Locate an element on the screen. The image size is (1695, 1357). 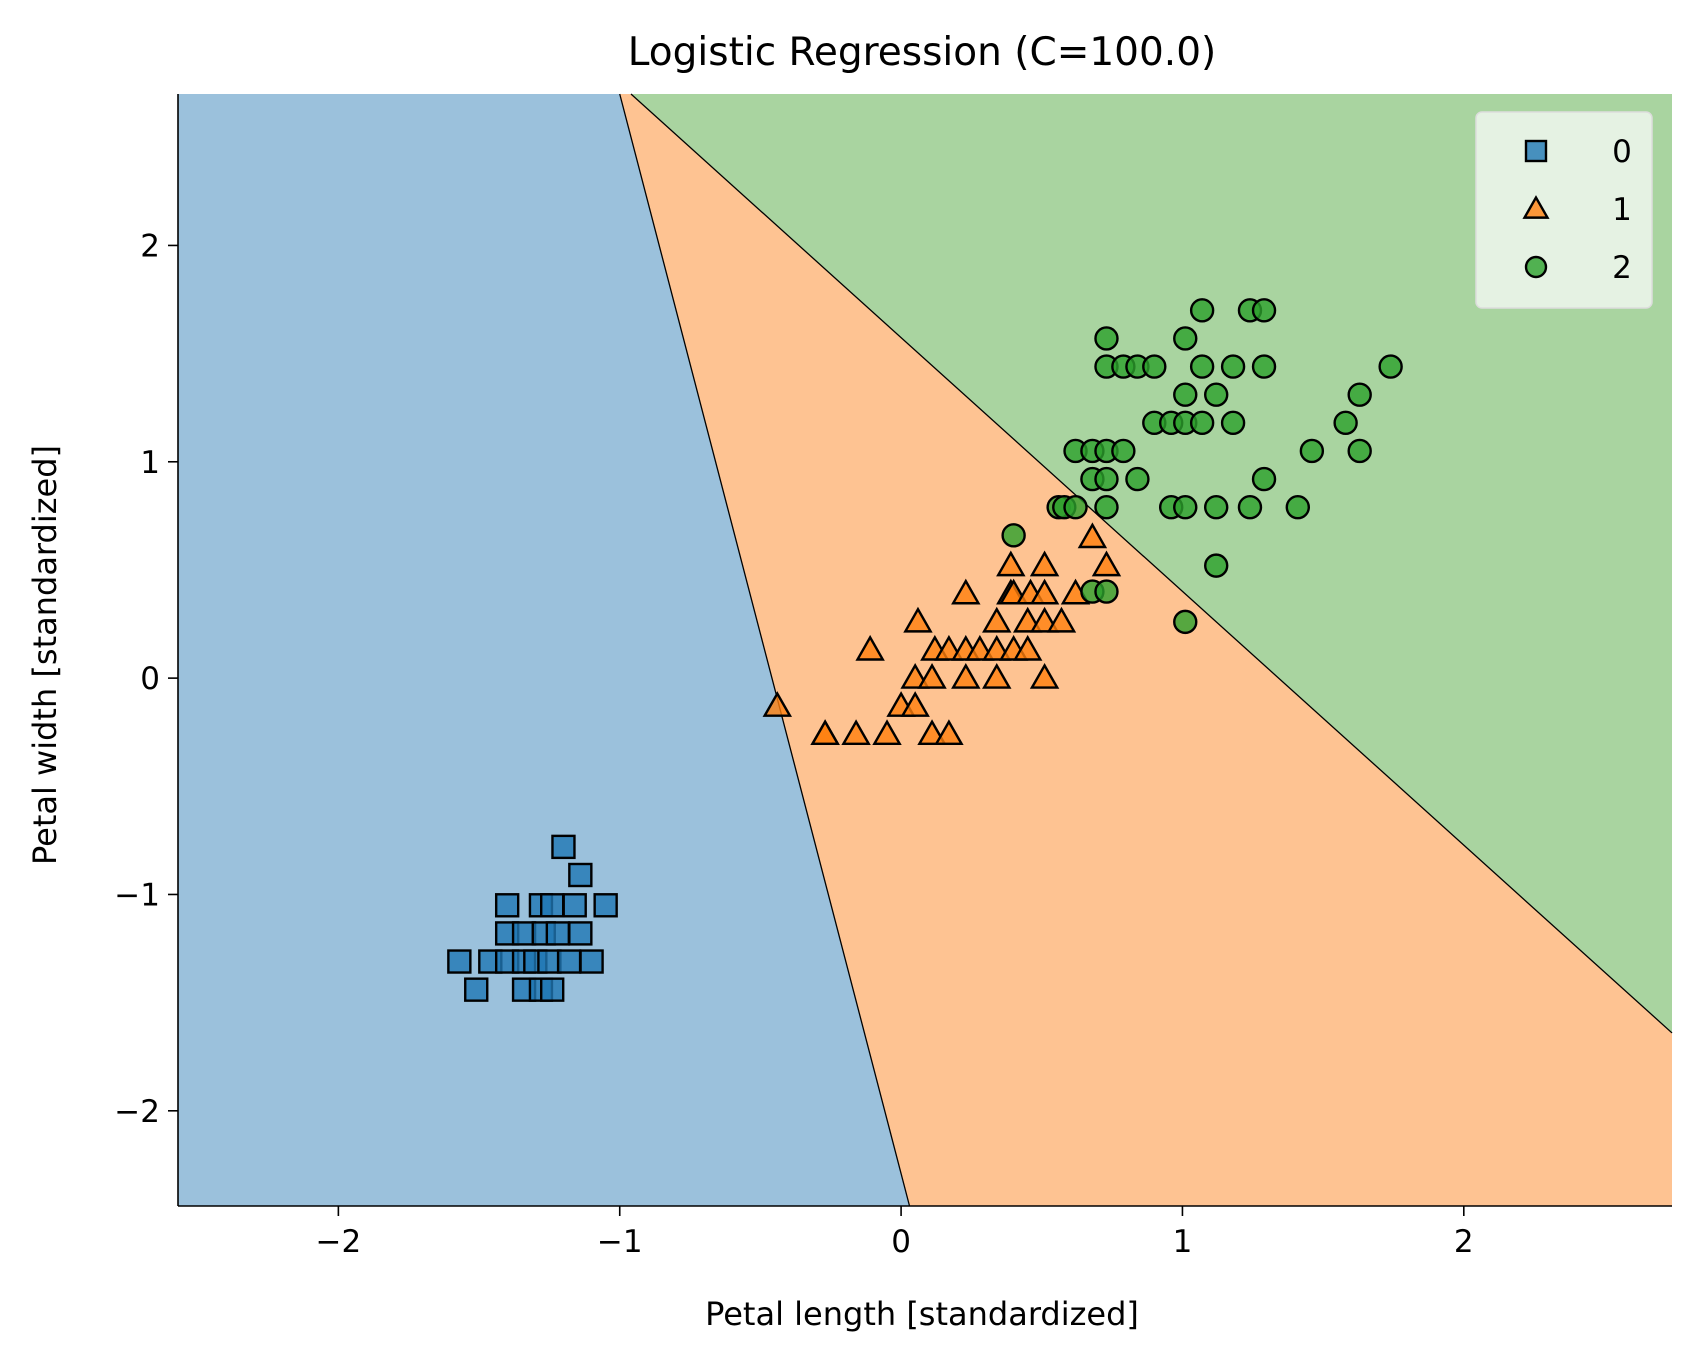
legend-label-0: 0 is located at coordinates (1622, 152).